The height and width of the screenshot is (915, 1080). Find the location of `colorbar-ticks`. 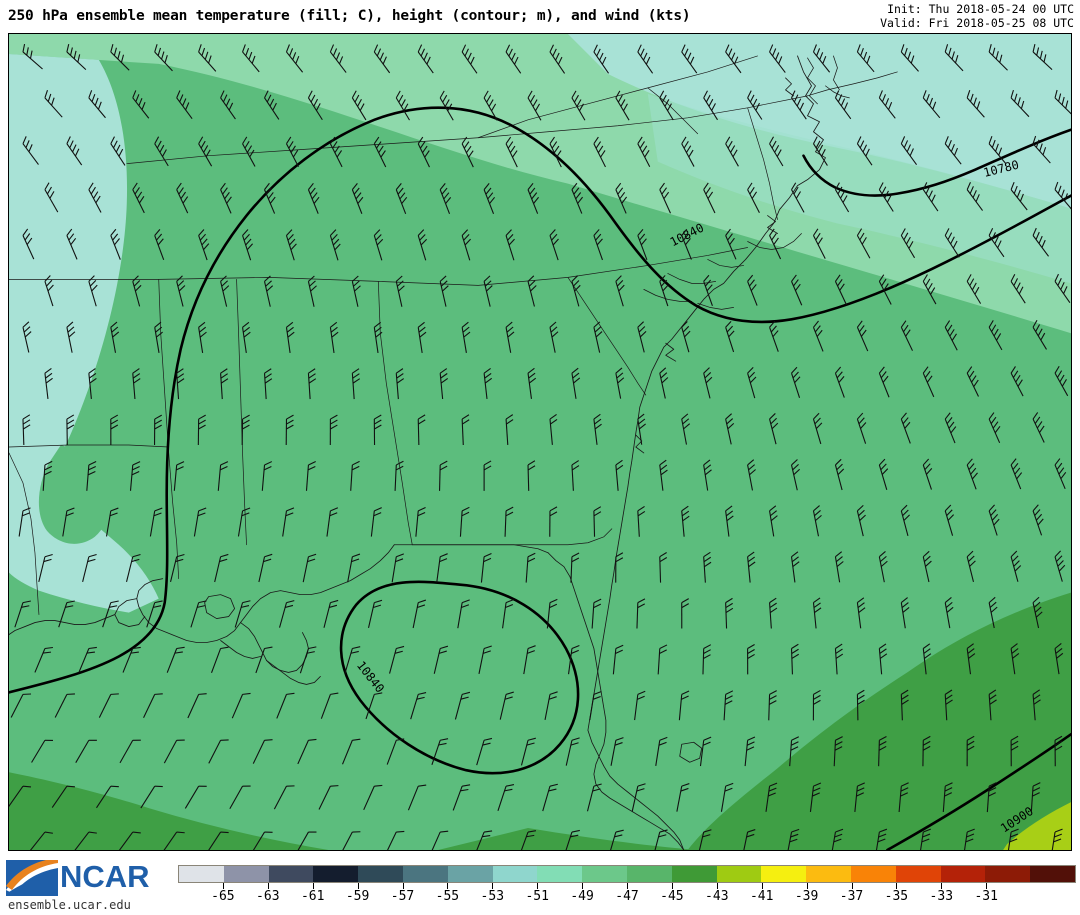

colorbar-ticks is located at coordinates (627, 886).